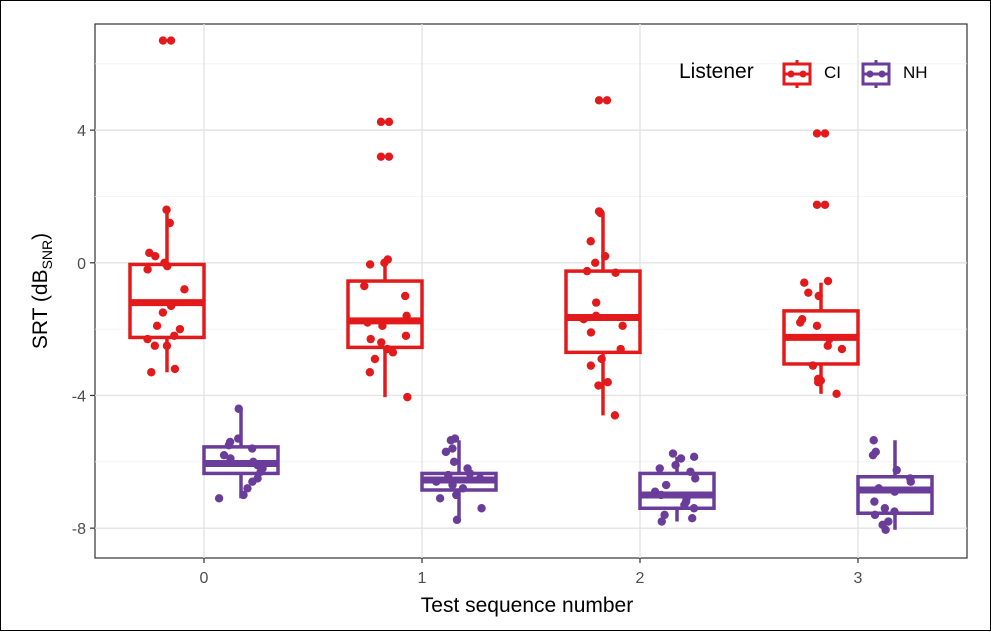 This screenshot has height=635, width=991. What do you see at coordinates (915, 72) in the screenshot?
I see `legend-label-nh: NH` at bounding box center [915, 72].